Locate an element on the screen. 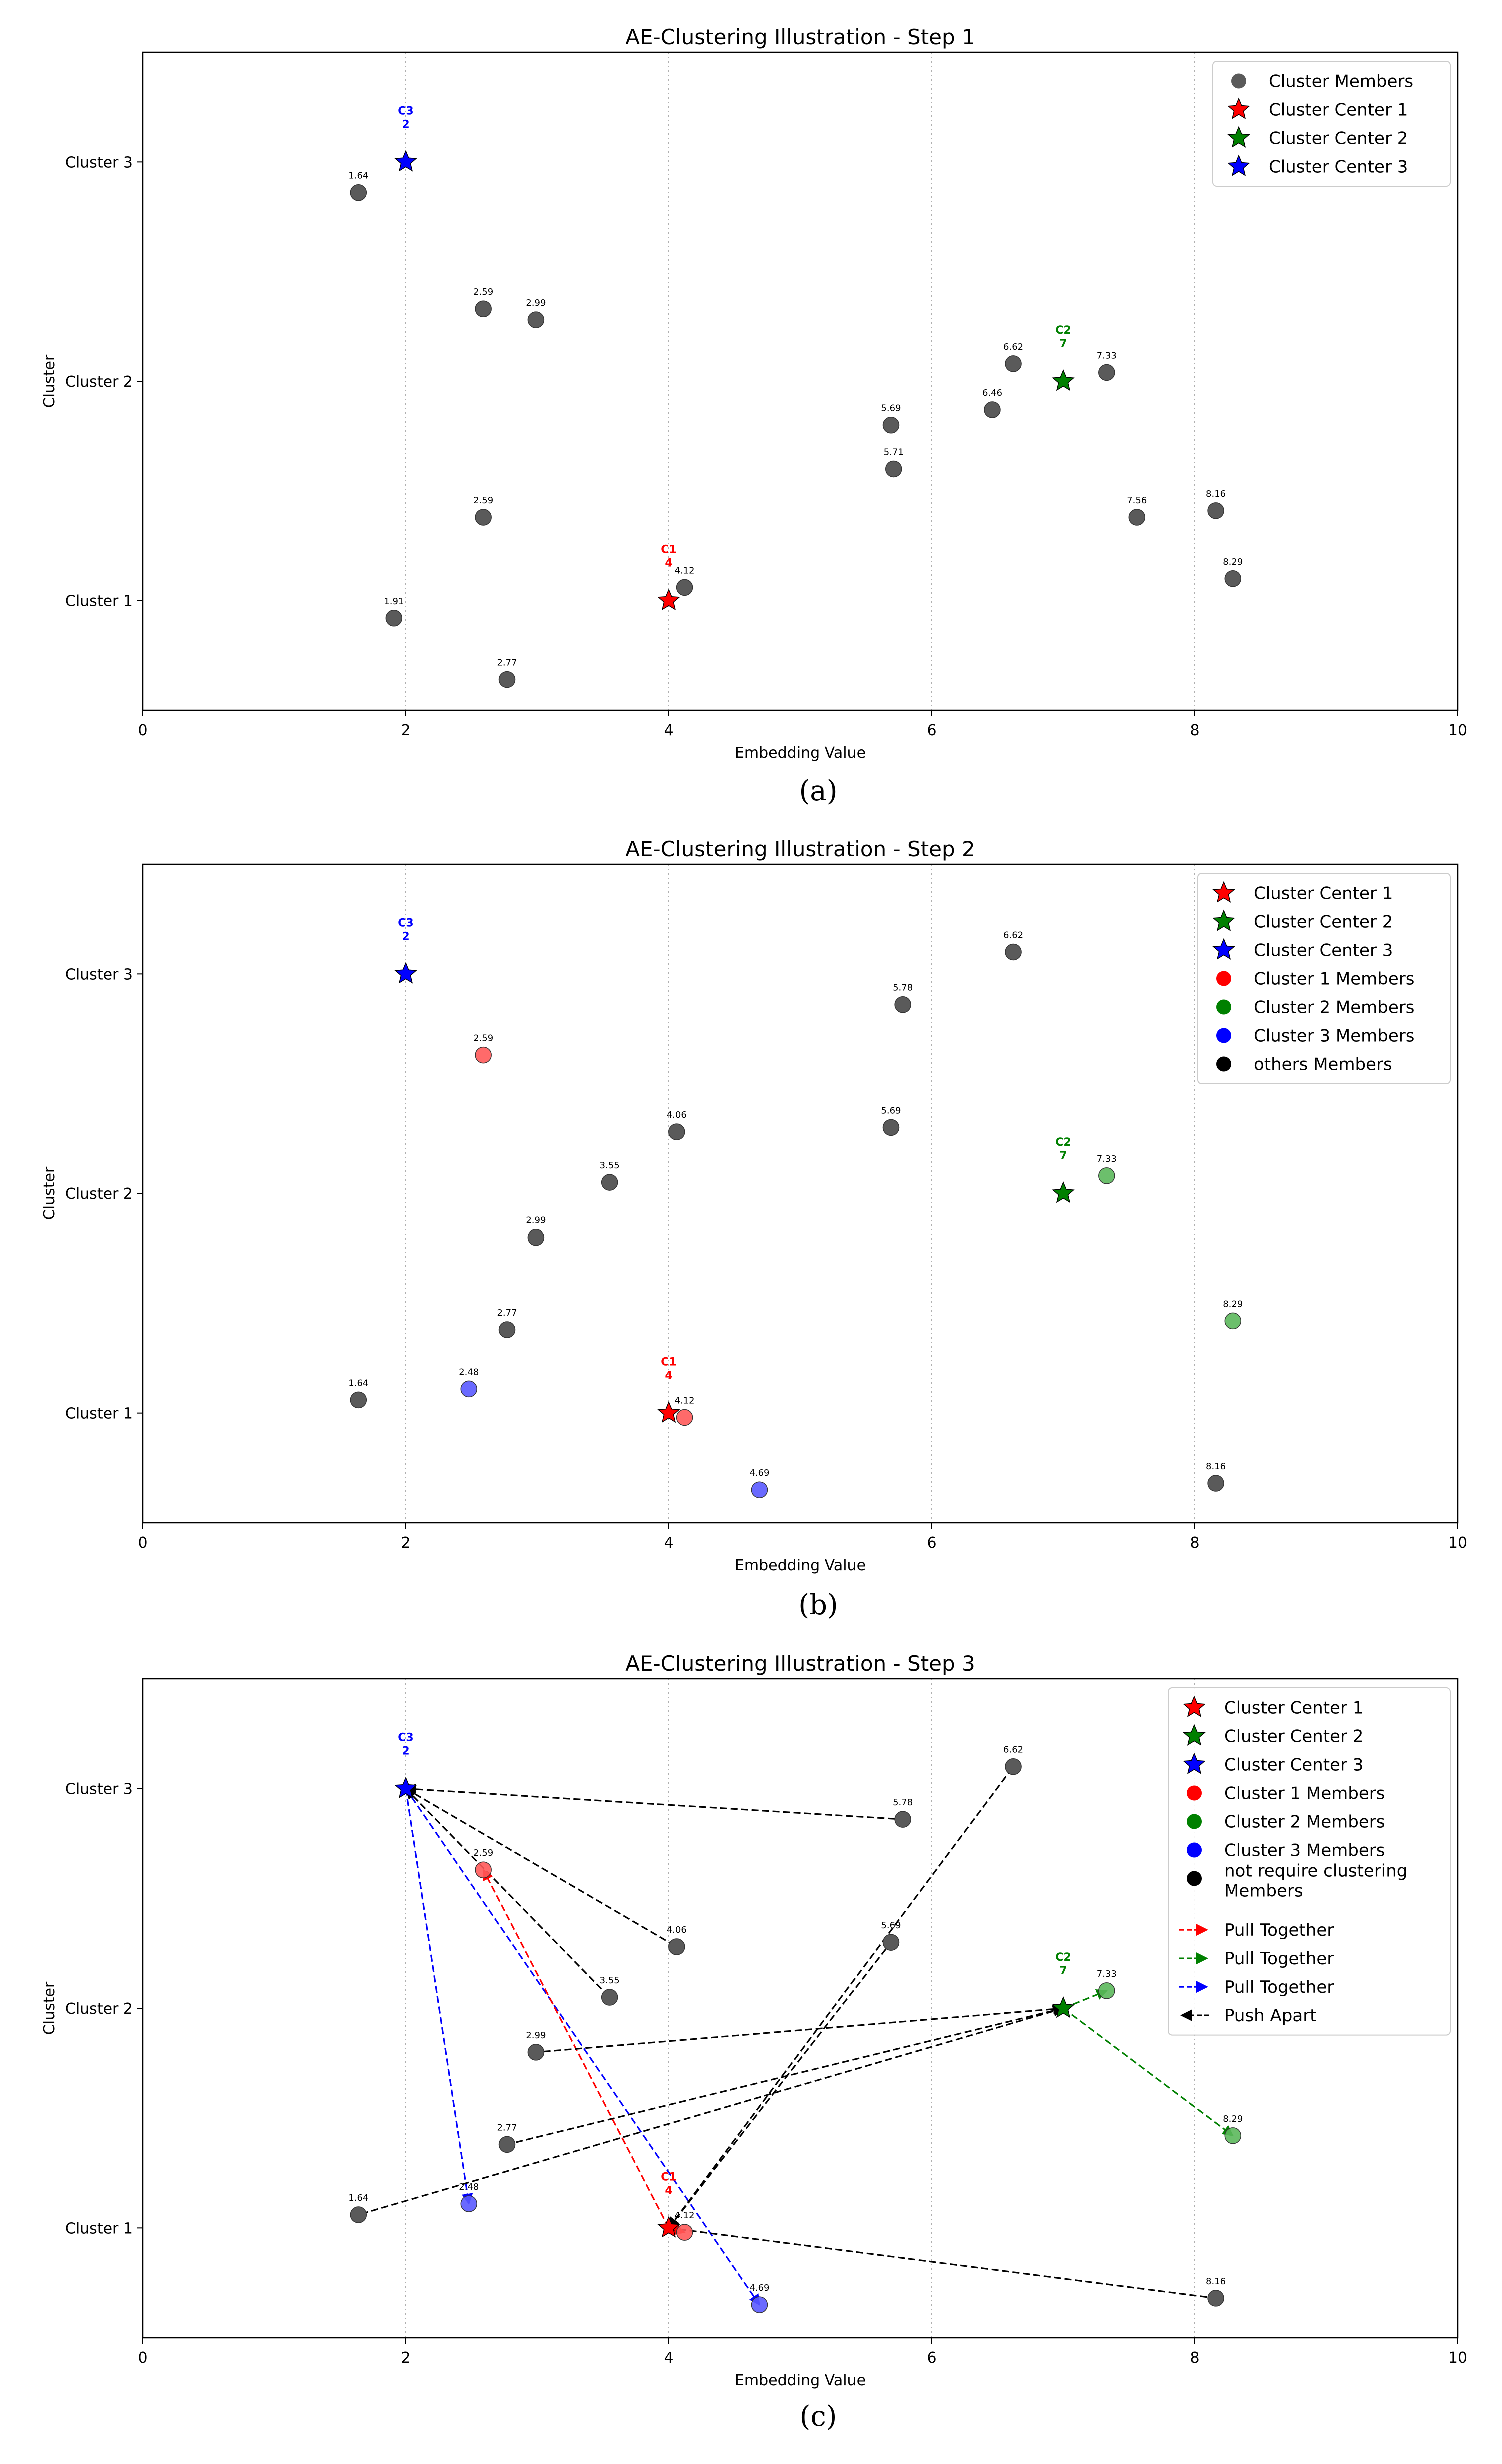 The width and height of the screenshot is (1502, 2464). chart-title: AE-Clustering Illustration - Step 1 is located at coordinates (800, 37).